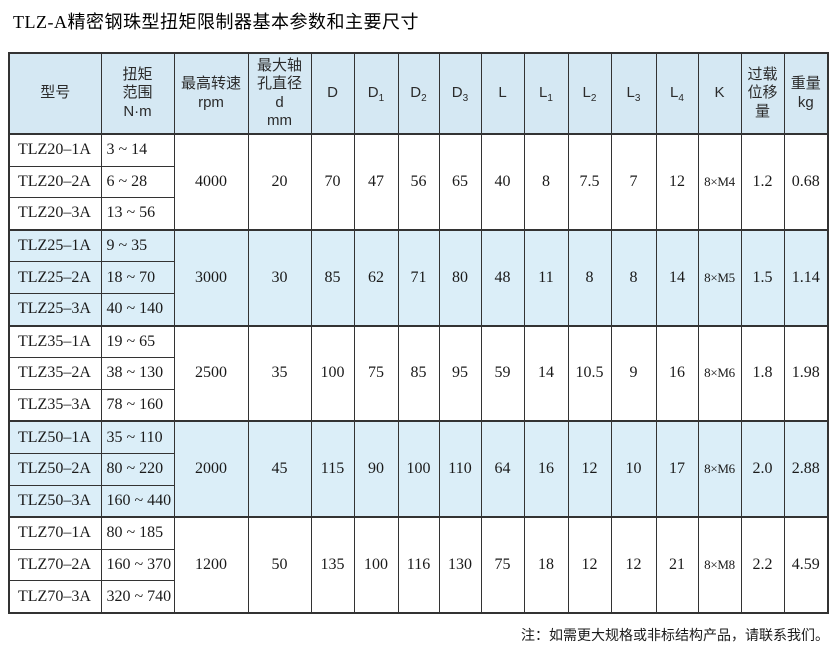 This screenshot has height=653, width=837. What do you see at coordinates (137, 597) in the screenshot?
I see `torque-range-cell: 320 ~ 740` at bounding box center [137, 597].